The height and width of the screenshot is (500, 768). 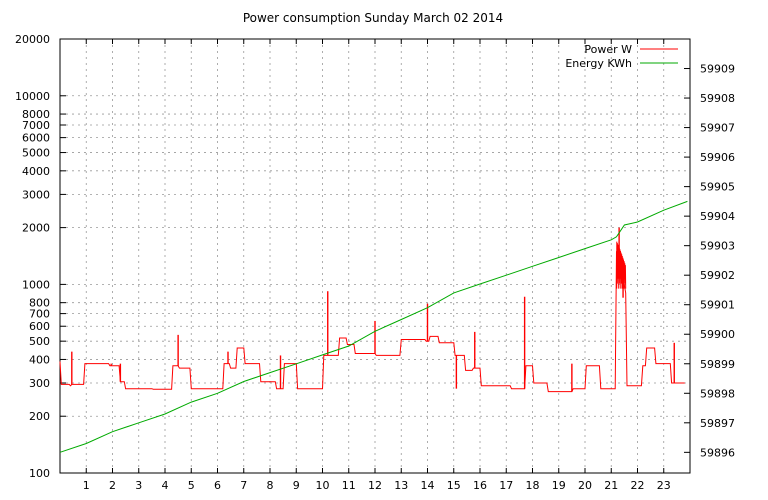 What do you see at coordinates (373, 18) in the screenshot?
I see `chart-title: Power consumption Sunday March 02 2014` at bounding box center [373, 18].